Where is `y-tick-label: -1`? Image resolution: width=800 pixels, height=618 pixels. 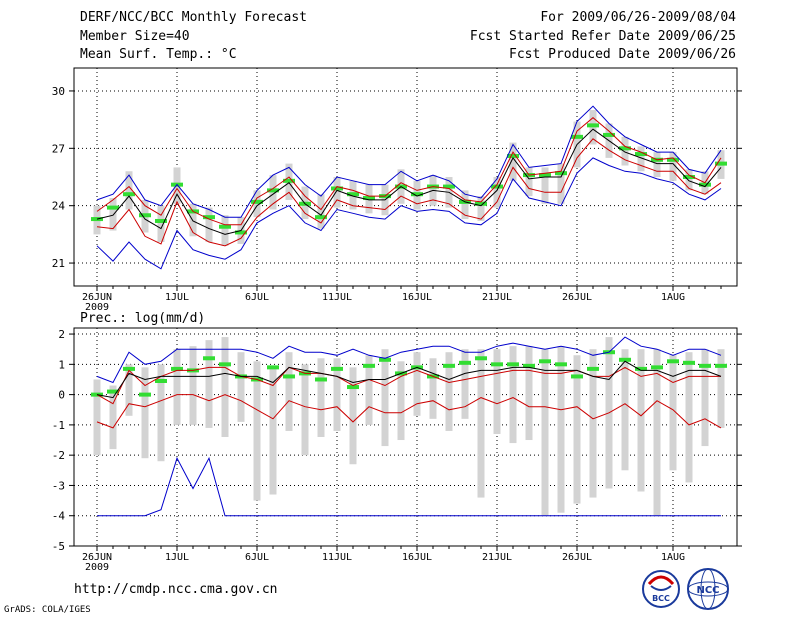
y-tick-label: -1 is located at coordinates (58, 425).